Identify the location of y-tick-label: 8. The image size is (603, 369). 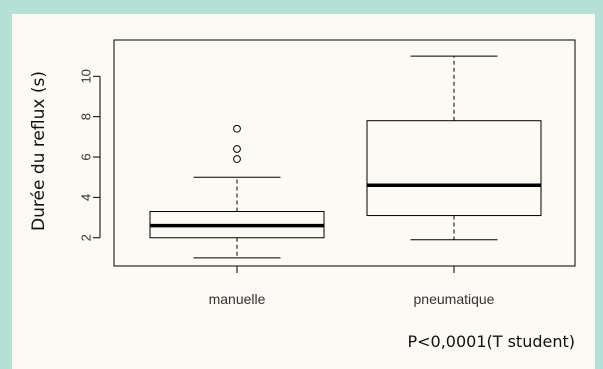
(86, 116).